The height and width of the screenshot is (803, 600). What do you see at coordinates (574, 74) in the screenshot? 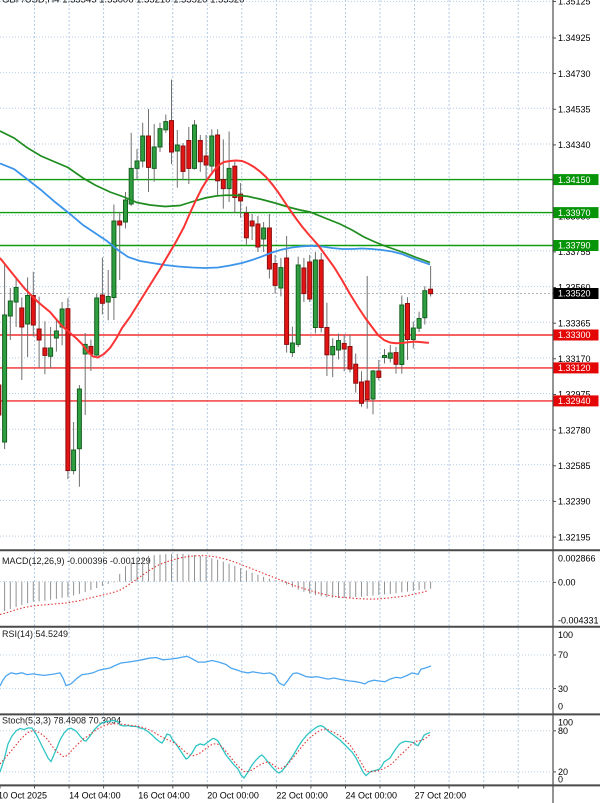
I see `svg-text: 1.34730` at bounding box center [574, 74].